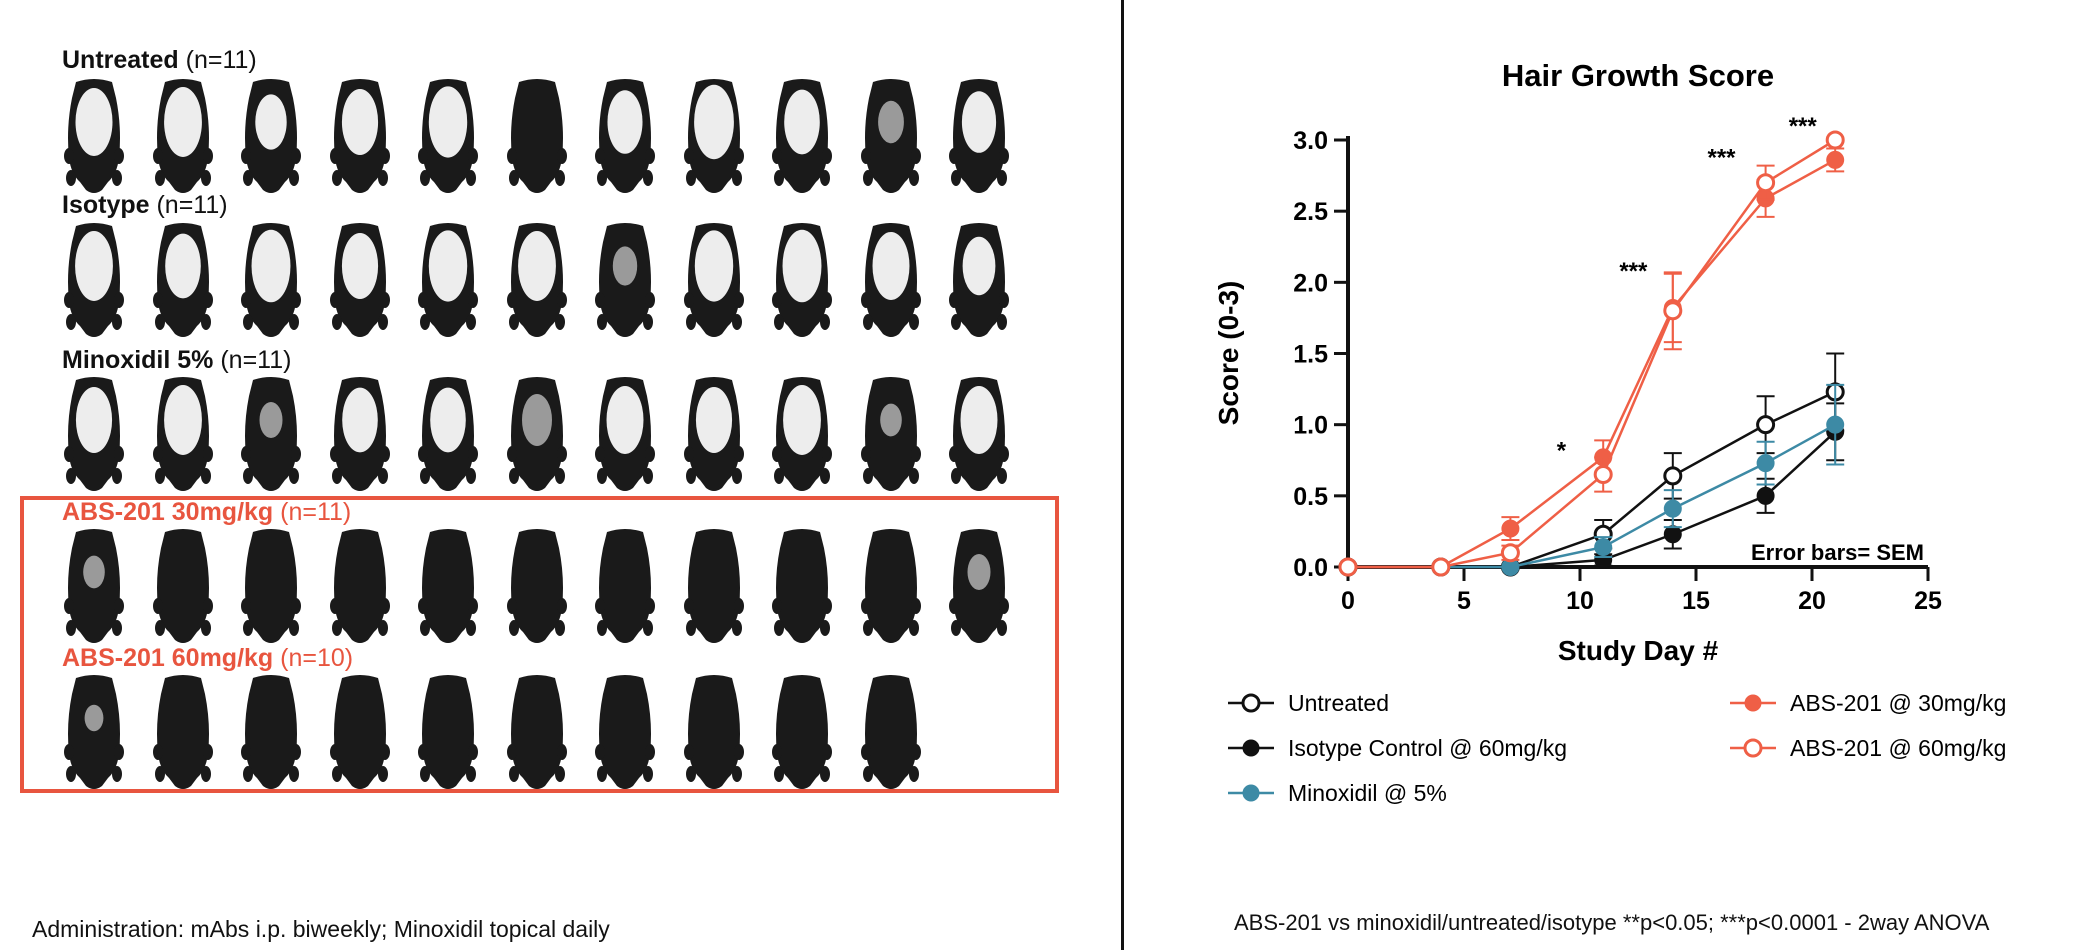  Describe the element at coordinates (1310, 426) in the screenshot. I see `y-tick-label: 1.0` at that location.